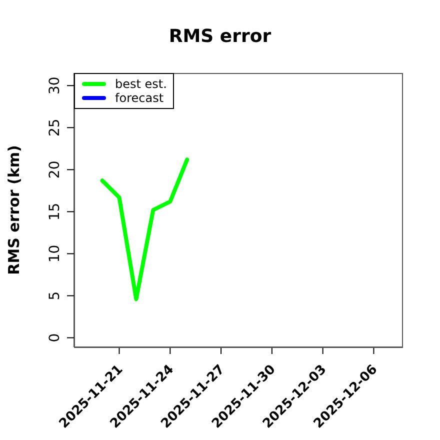 The height and width of the screenshot is (440, 440). I want to click on y-tick-label: 20, so click(55, 169).